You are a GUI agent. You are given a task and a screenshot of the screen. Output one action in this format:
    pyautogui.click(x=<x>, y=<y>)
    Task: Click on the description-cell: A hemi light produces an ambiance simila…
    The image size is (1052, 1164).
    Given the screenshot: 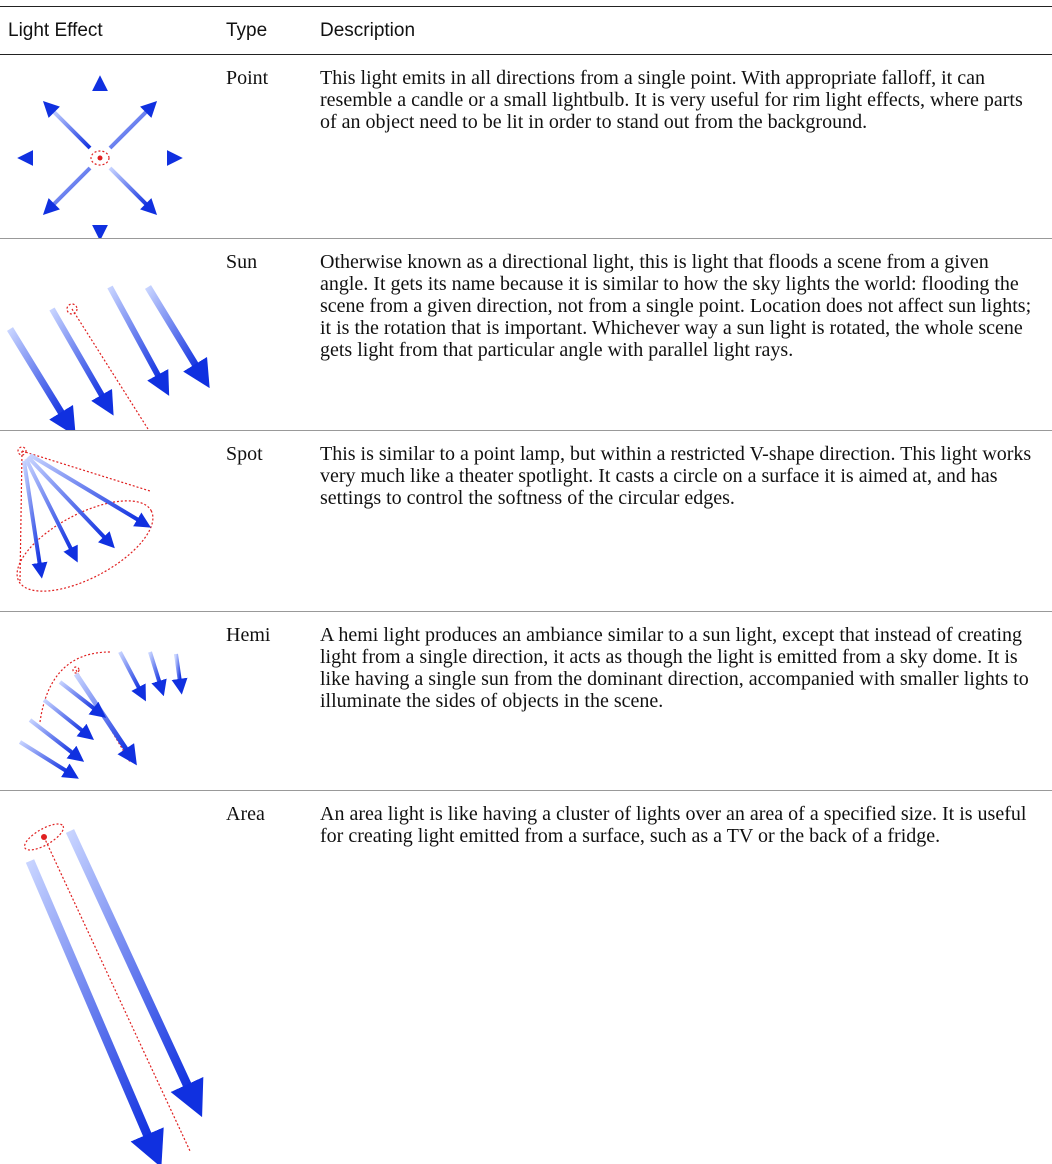 What is the action you would take?
    pyautogui.click(x=674, y=668)
    